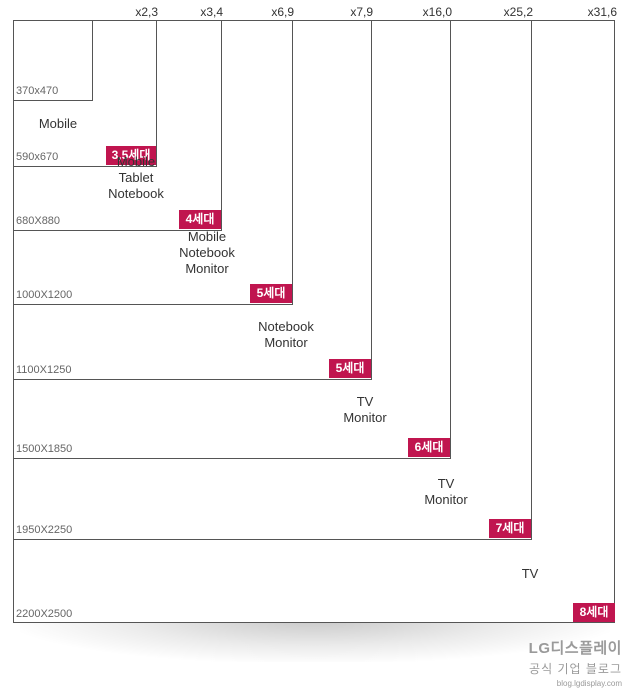  What do you see at coordinates (315, 640) in the screenshot?
I see `frame-shadow` at bounding box center [315, 640].